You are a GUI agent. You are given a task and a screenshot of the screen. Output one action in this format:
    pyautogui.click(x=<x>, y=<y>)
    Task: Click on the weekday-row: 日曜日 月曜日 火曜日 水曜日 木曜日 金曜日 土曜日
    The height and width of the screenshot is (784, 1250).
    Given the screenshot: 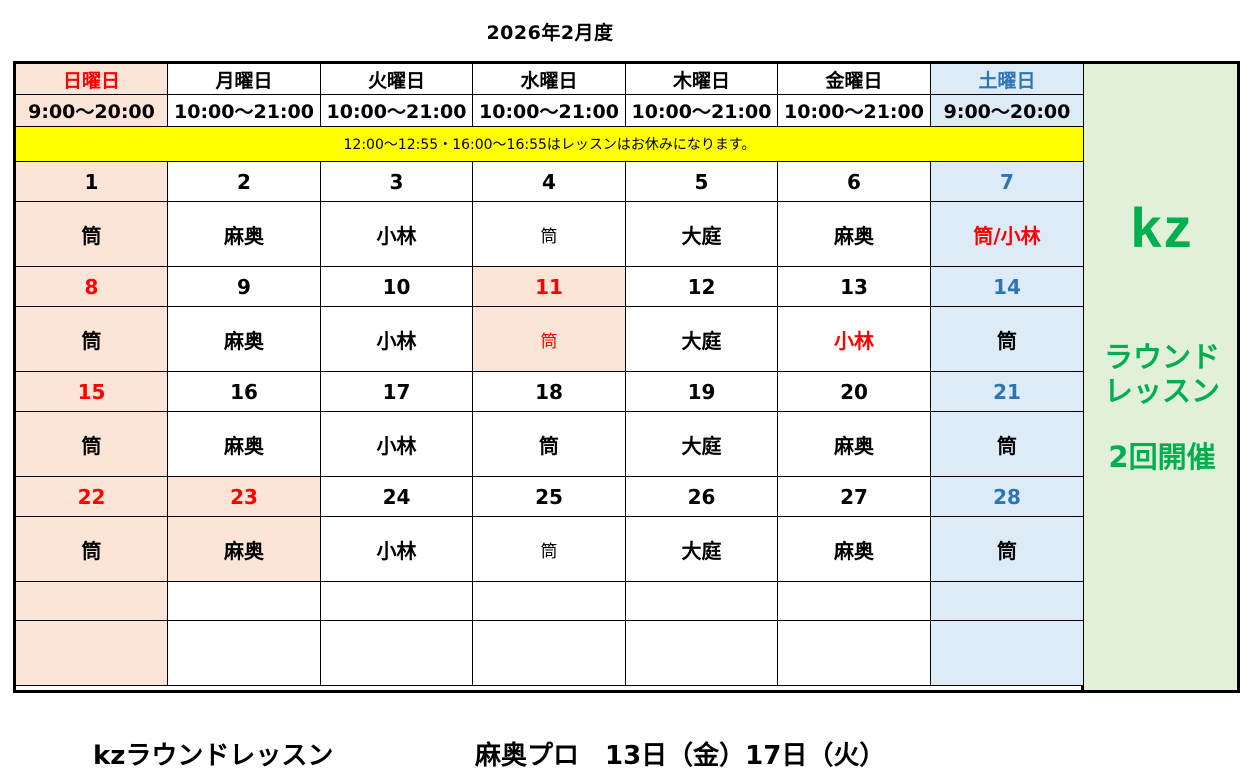 What is the action you would take?
    pyautogui.click(x=549, y=79)
    